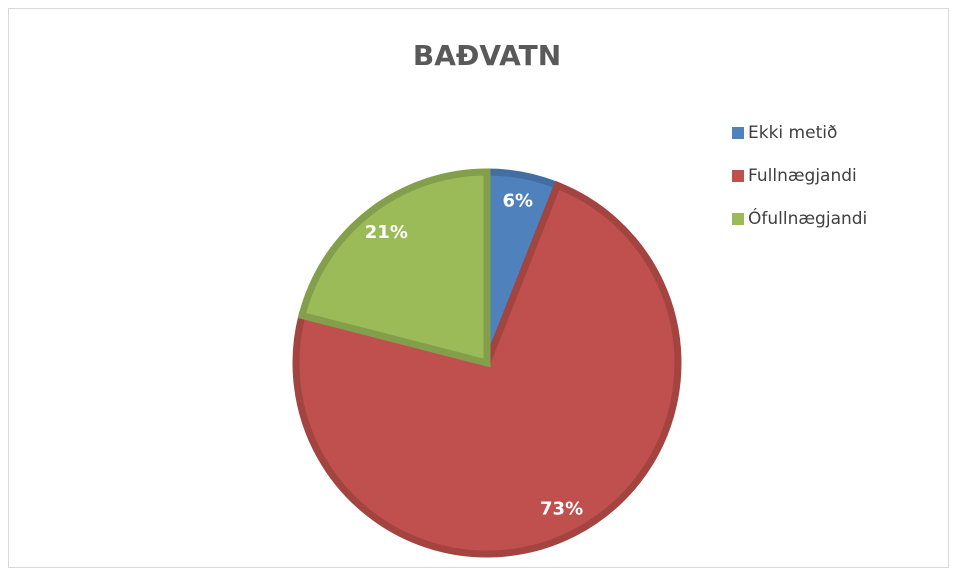 The height and width of the screenshot is (576, 957). Describe the element at coordinates (792, 133) in the screenshot. I see `legend-label: Ekki metið` at that location.